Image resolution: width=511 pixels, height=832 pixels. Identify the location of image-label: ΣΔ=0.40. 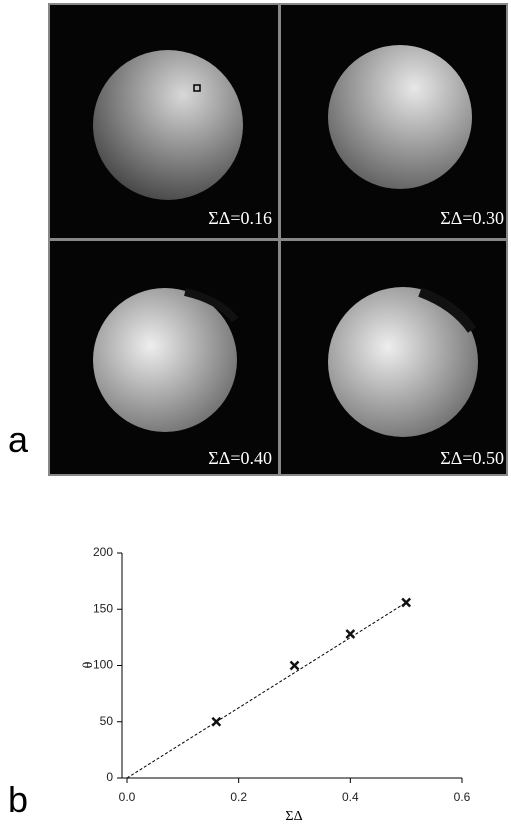
(240, 458).